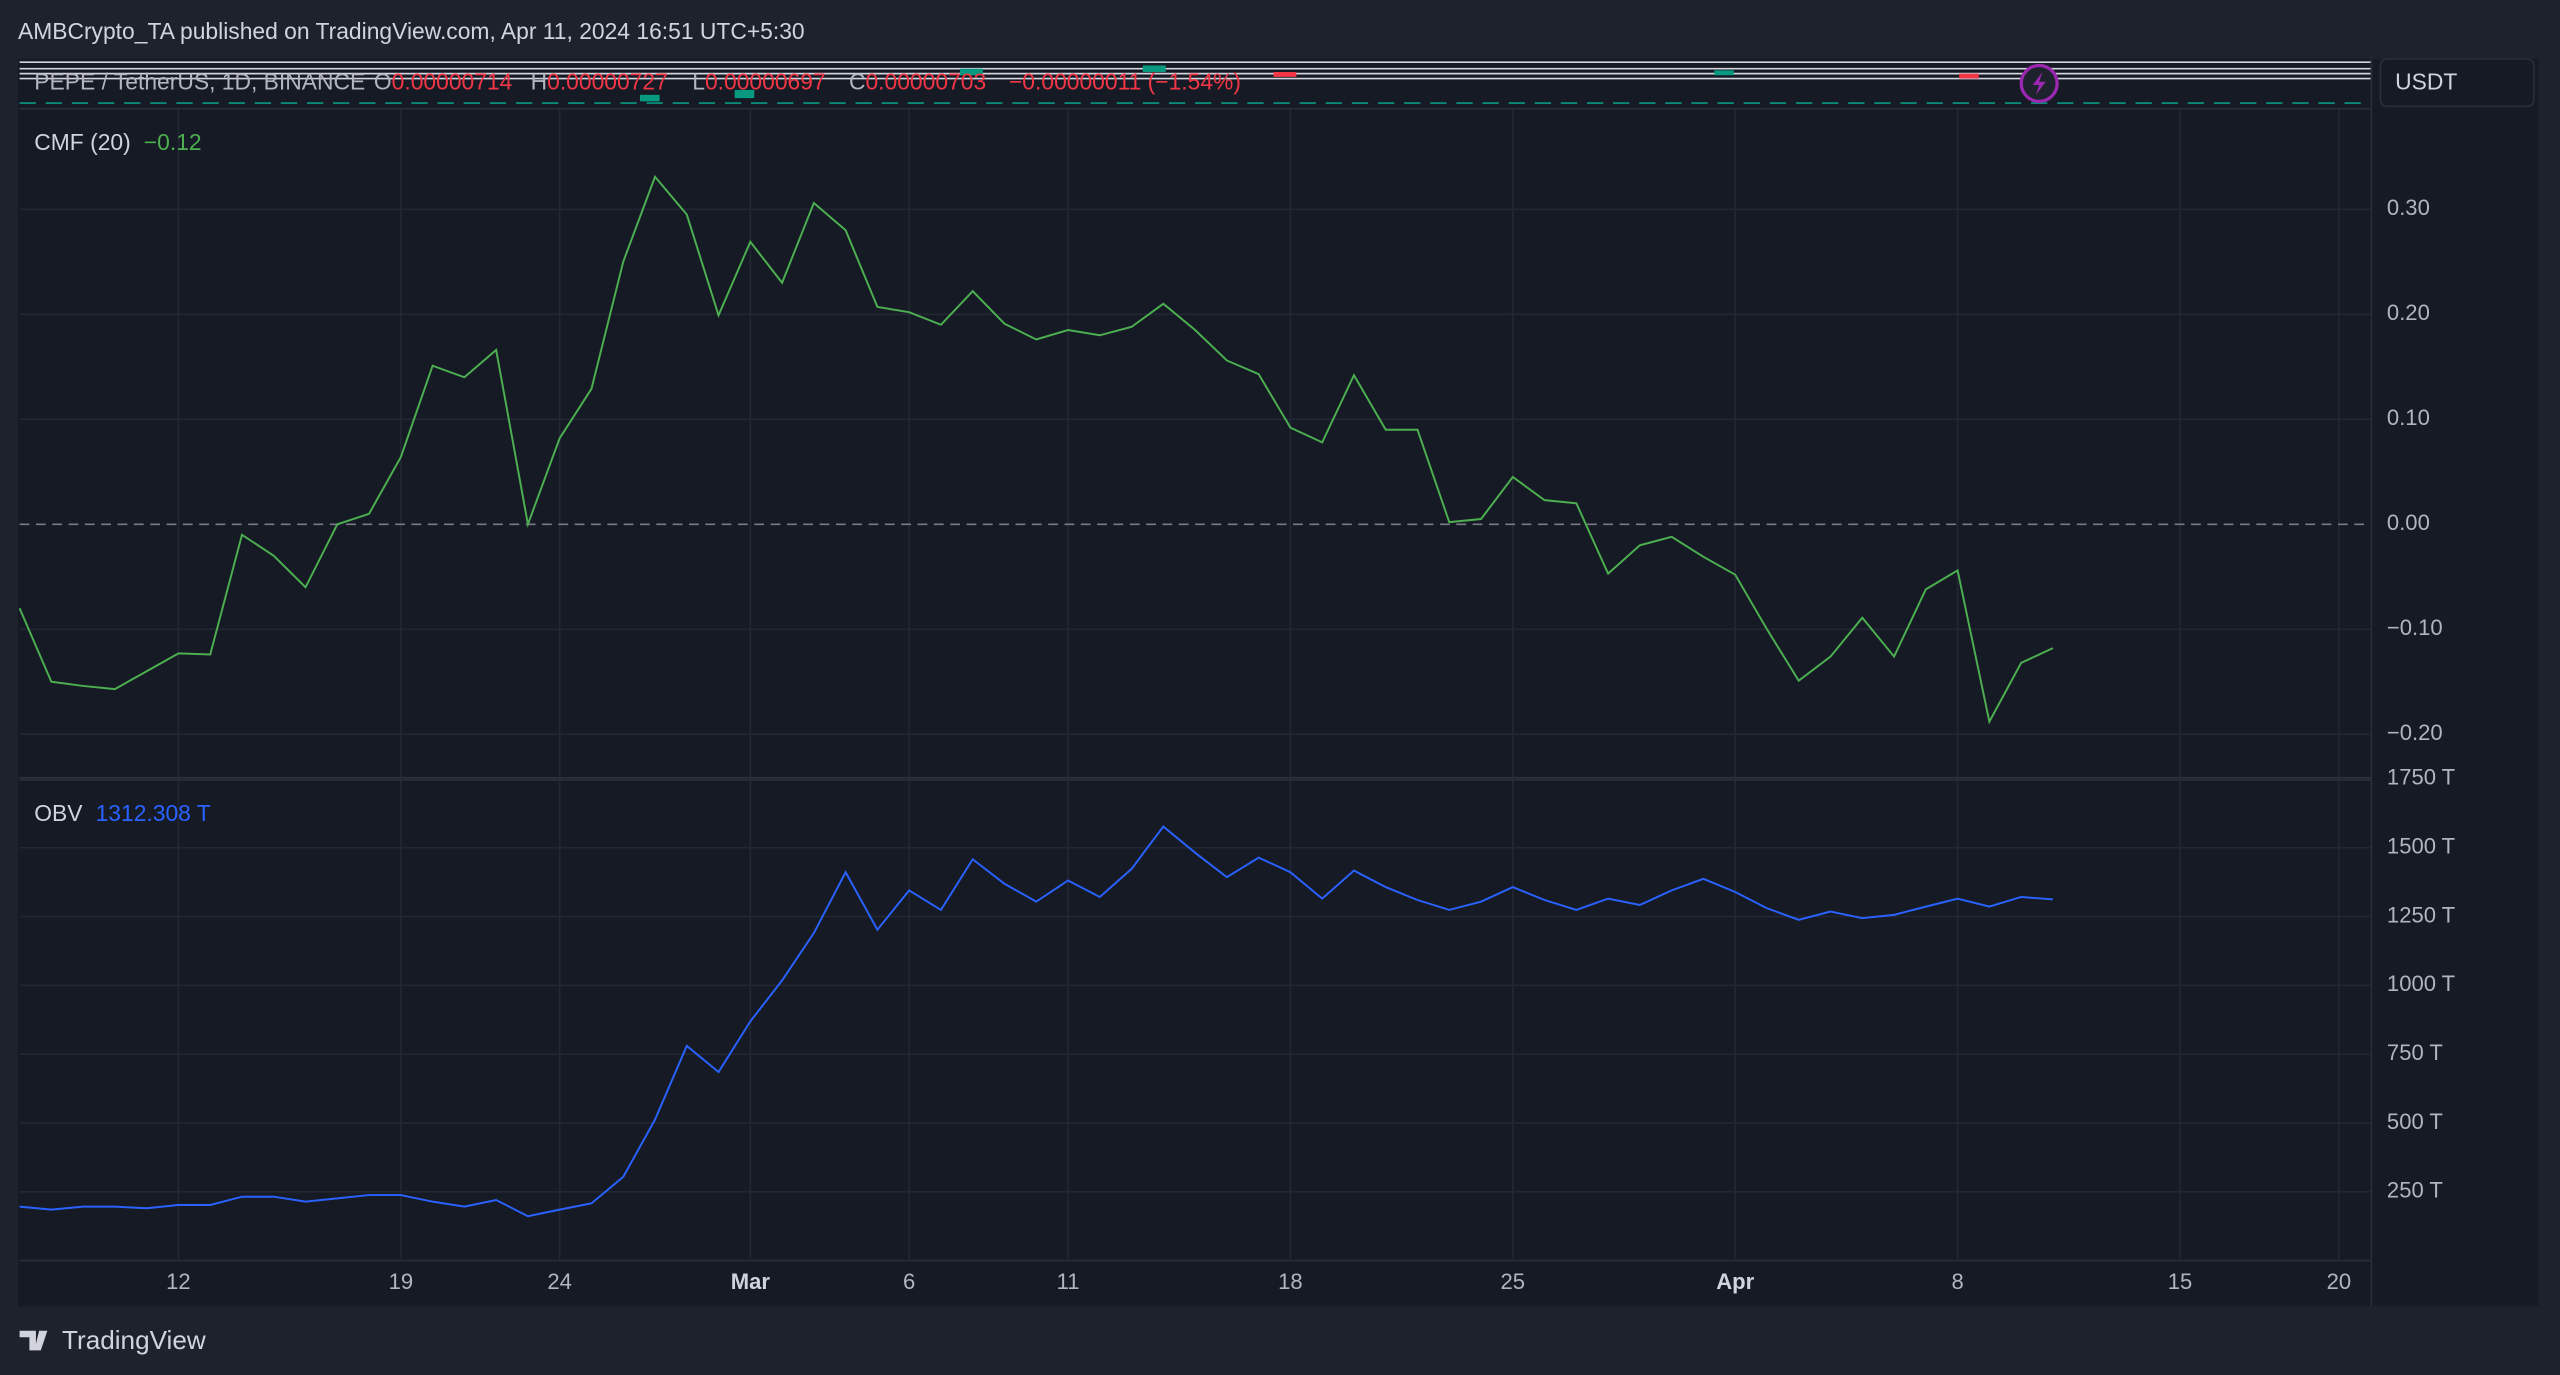 The image size is (2560, 1375). I want to click on indicator-legend: CMF (20) −0.12, so click(117, 142).